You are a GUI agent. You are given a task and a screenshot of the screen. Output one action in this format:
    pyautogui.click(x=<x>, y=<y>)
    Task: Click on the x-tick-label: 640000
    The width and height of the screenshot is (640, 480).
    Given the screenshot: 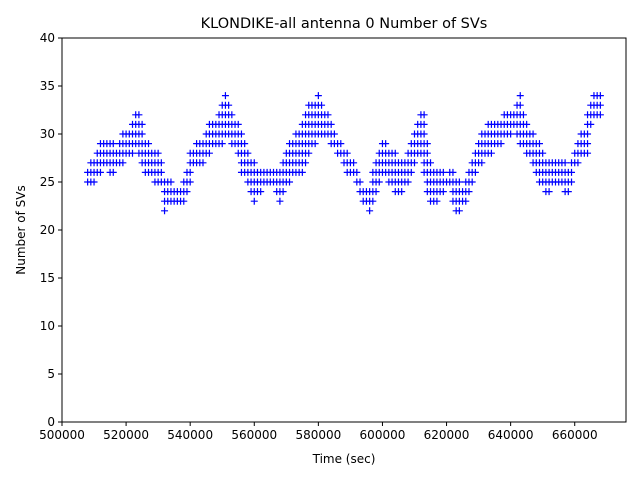 What is the action you would take?
    pyautogui.click(x=511, y=435)
    